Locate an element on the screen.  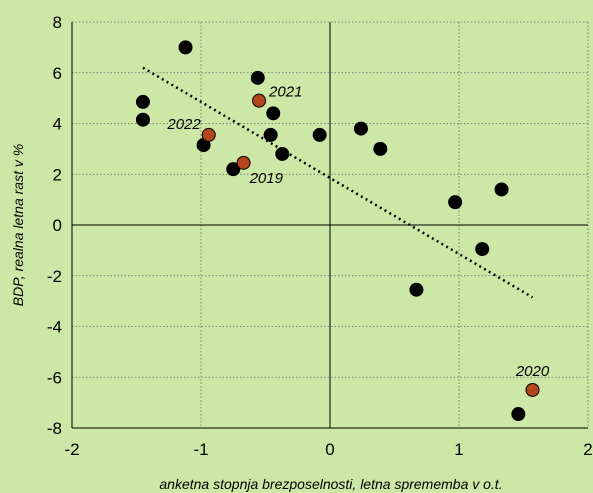
y-axis-title: BDP, realna letna rast v % is located at coordinates (18, 225).